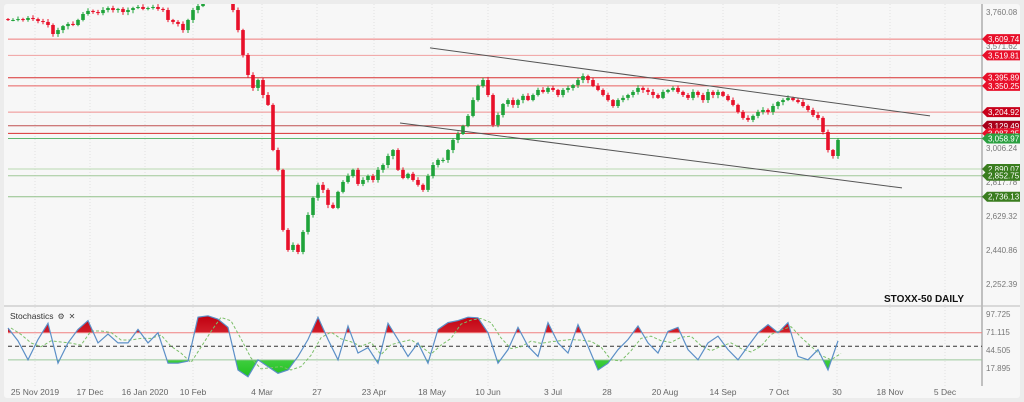  Describe the element at coordinates (61, 316) in the screenshot. I see `settings-icon: ⚙` at that location.